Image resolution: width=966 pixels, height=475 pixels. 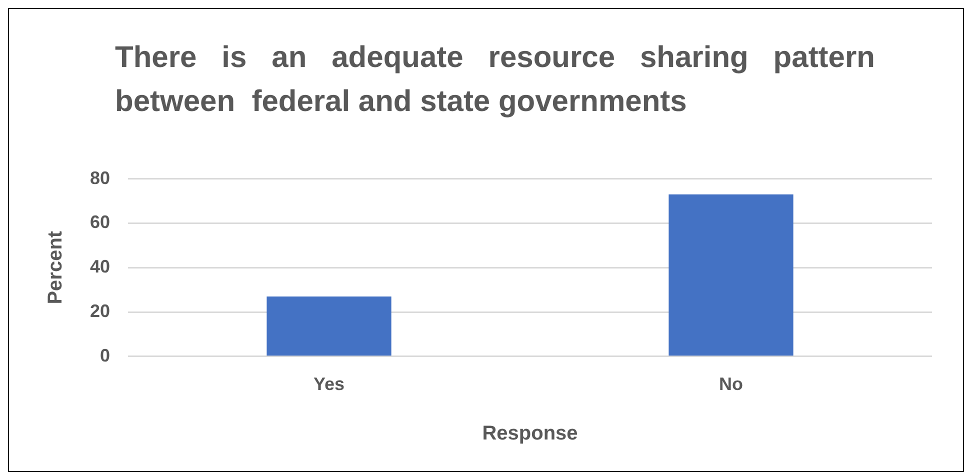 What do you see at coordinates (731, 384) in the screenshot?
I see `x-tick-label: No` at bounding box center [731, 384].